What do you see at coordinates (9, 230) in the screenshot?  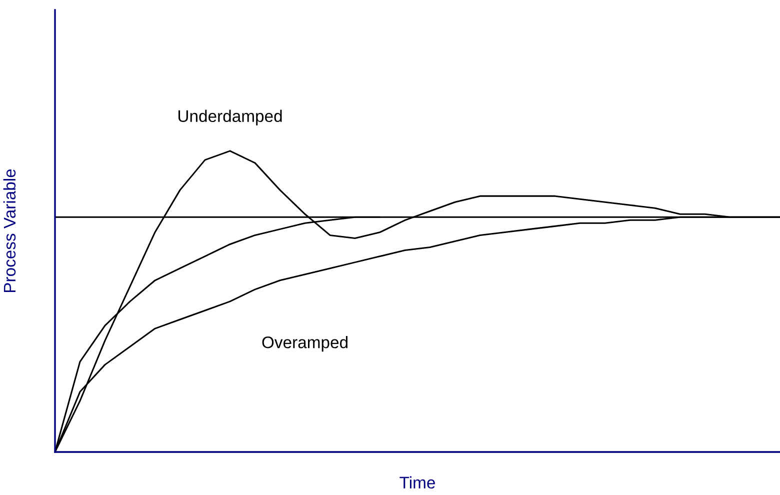 I see `y-axis-title: Process Variable` at bounding box center [9, 230].